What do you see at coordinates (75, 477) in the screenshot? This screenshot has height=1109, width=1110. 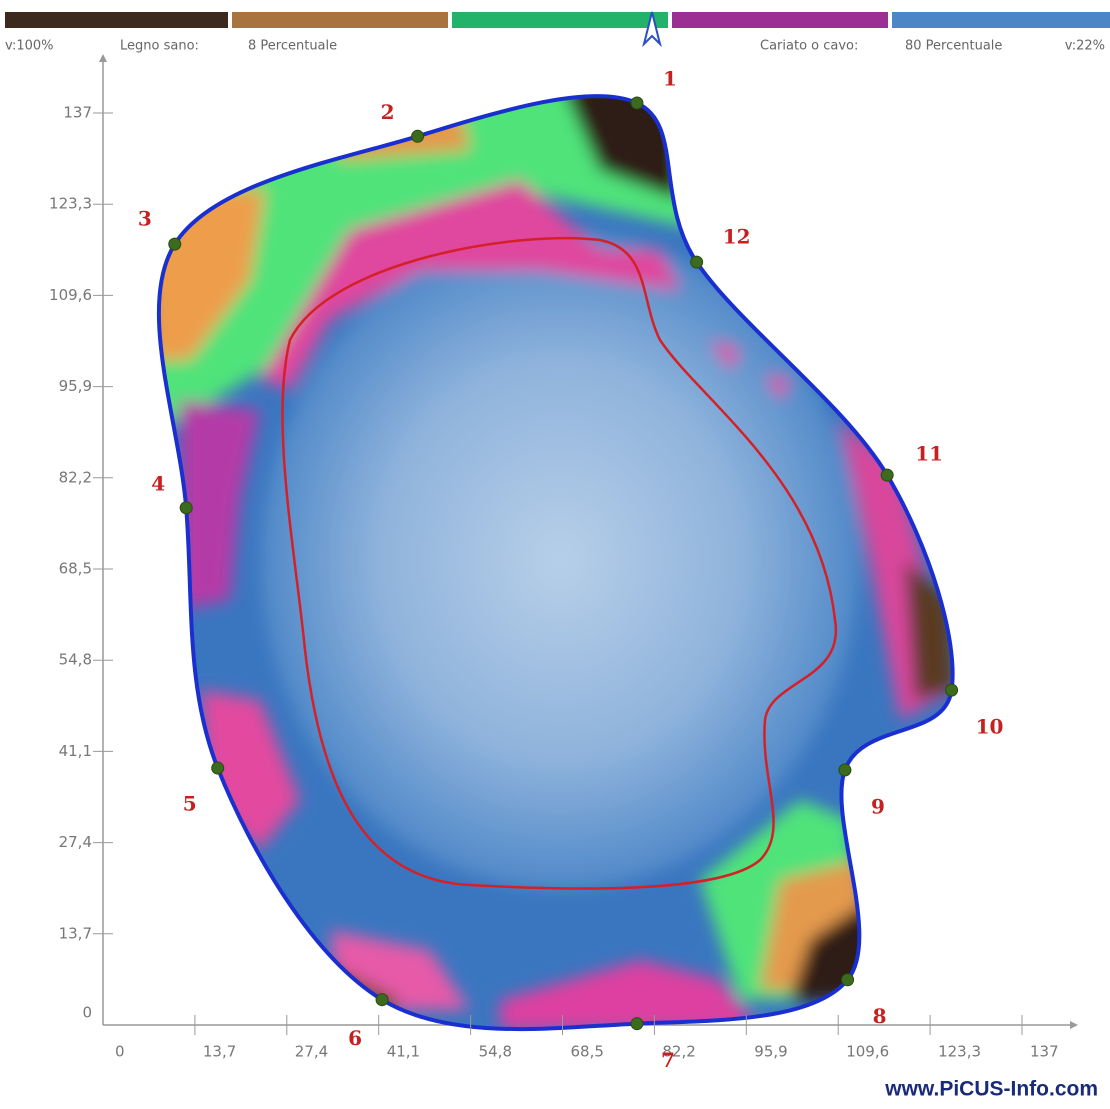 I see `y-tick-label: 82,2` at bounding box center [75, 477].